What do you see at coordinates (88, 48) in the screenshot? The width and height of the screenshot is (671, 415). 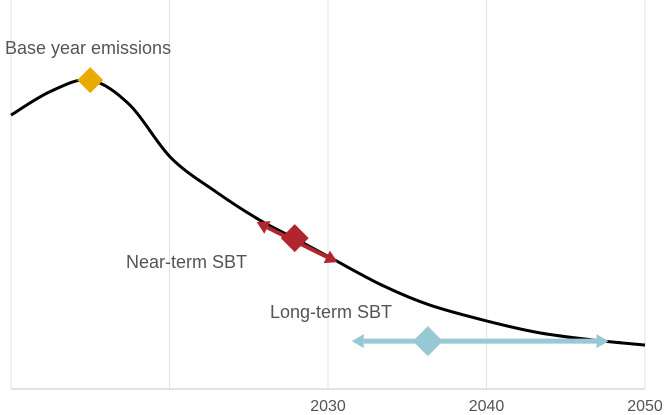 I see `base-year-label: Base year emissions` at bounding box center [88, 48].